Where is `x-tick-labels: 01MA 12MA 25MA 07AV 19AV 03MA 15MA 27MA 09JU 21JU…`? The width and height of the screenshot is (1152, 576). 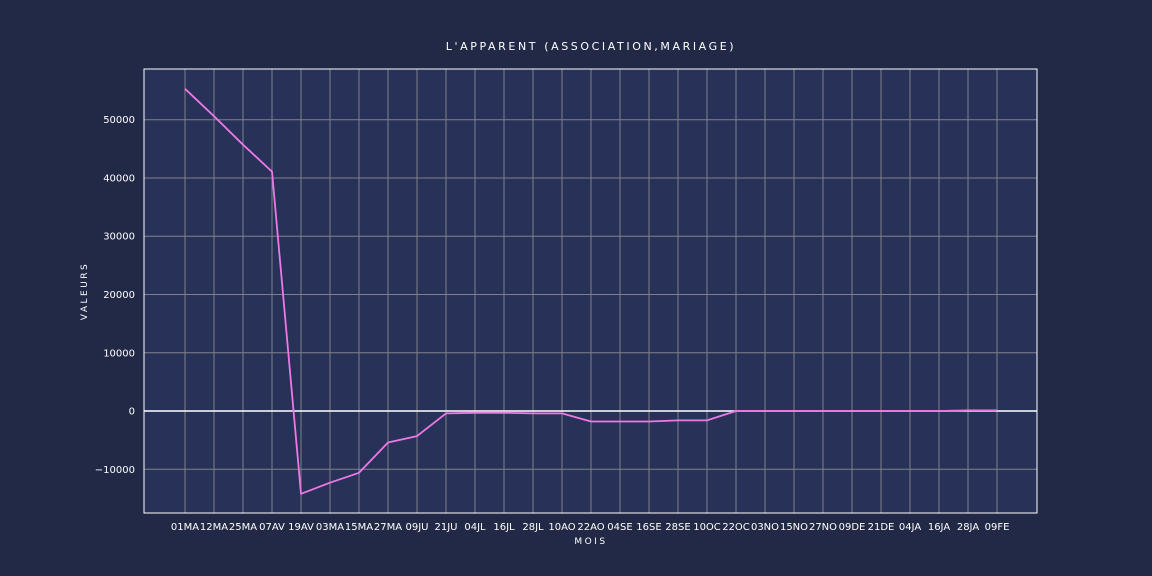 x-tick-labels: 01MA 12MA 25MA 07AV 19AV 03MA 15MA 27MA 09JU 21JU… is located at coordinates (590, 527).